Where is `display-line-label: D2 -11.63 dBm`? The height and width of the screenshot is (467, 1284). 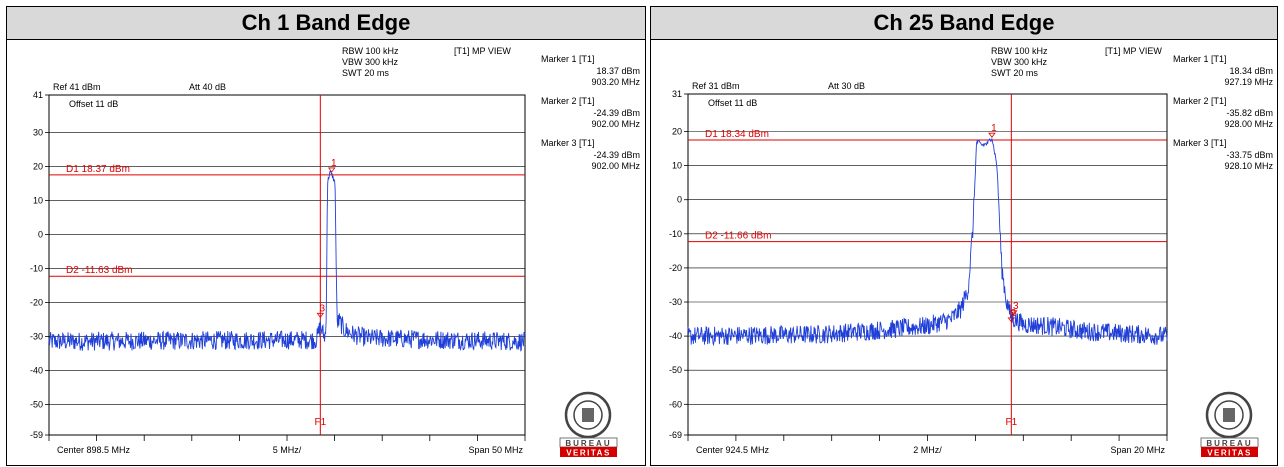 display-line-label: D2 -11.63 dBm is located at coordinates (99, 270).